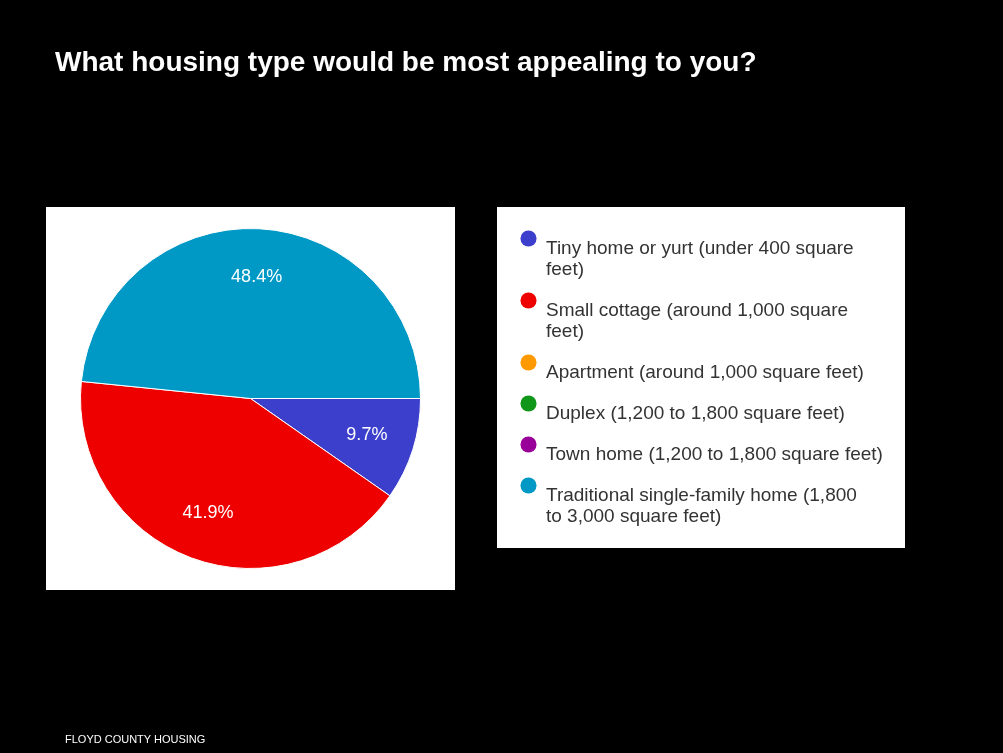 Image resolution: width=1003 pixels, height=753 pixels. What do you see at coordinates (697, 319) in the screenshot?
I see `legend-label: Small cottage (around 1,000 square feet)` at bounding box center [697, 319].